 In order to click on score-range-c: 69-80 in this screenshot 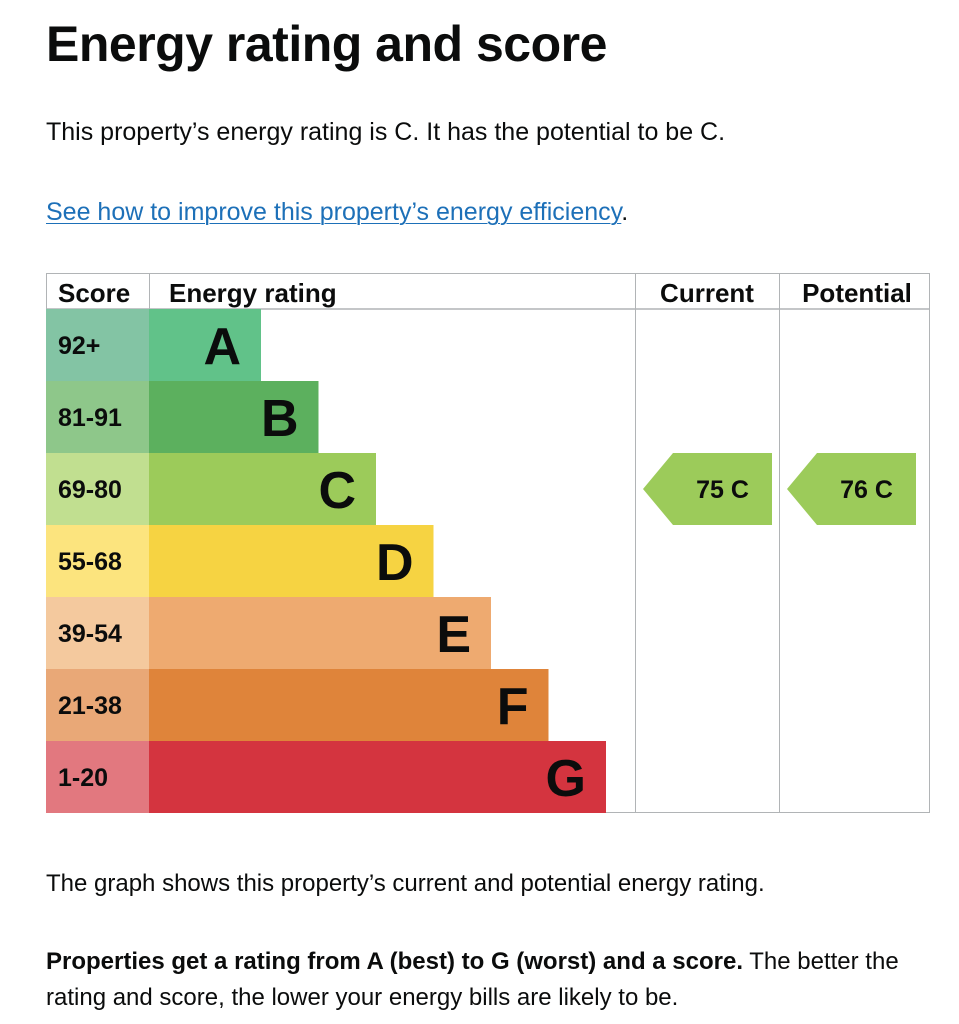, I will do `click(90, 490)`.